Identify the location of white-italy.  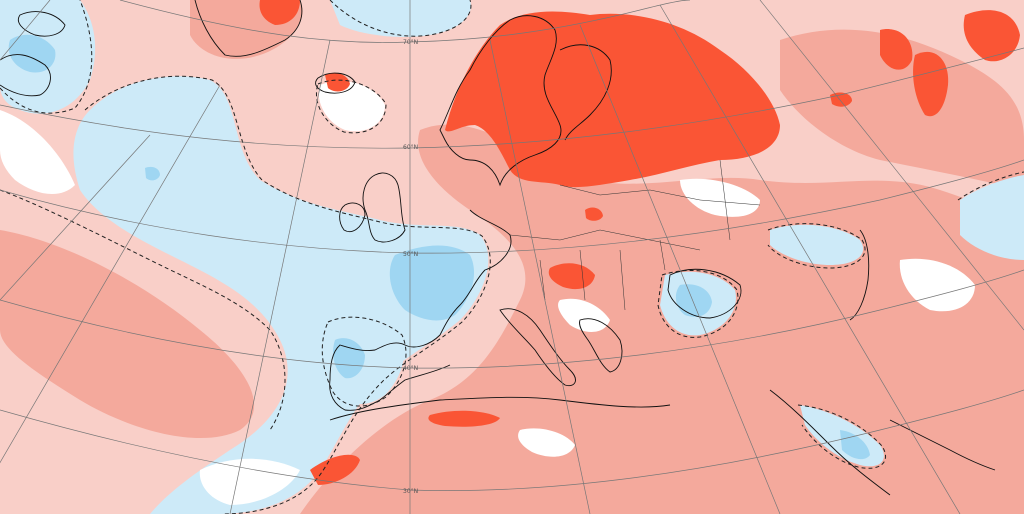
(584, 315).